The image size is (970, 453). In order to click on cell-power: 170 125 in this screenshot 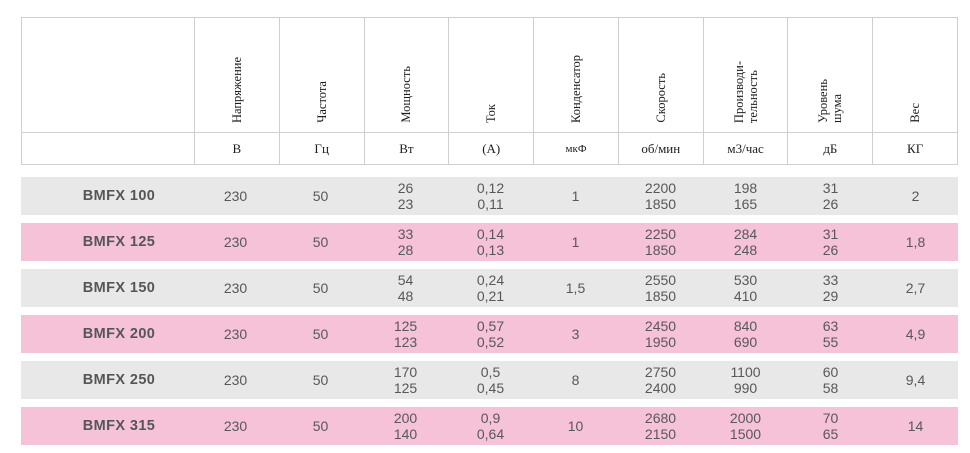, I will do `click(405, 380)`.